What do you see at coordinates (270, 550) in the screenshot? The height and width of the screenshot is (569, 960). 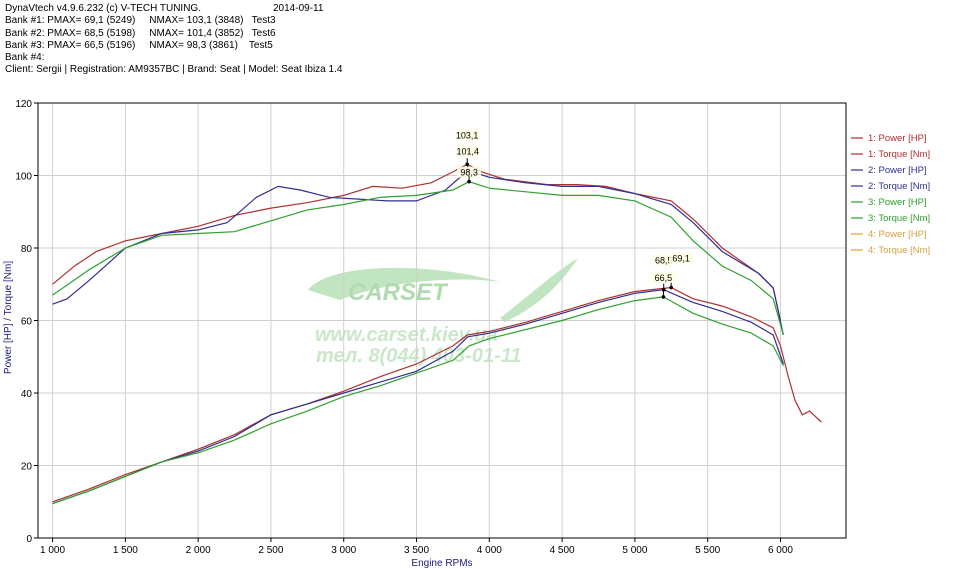 I see `x-tick-label: 2 500` at bounding box center [270, 550].